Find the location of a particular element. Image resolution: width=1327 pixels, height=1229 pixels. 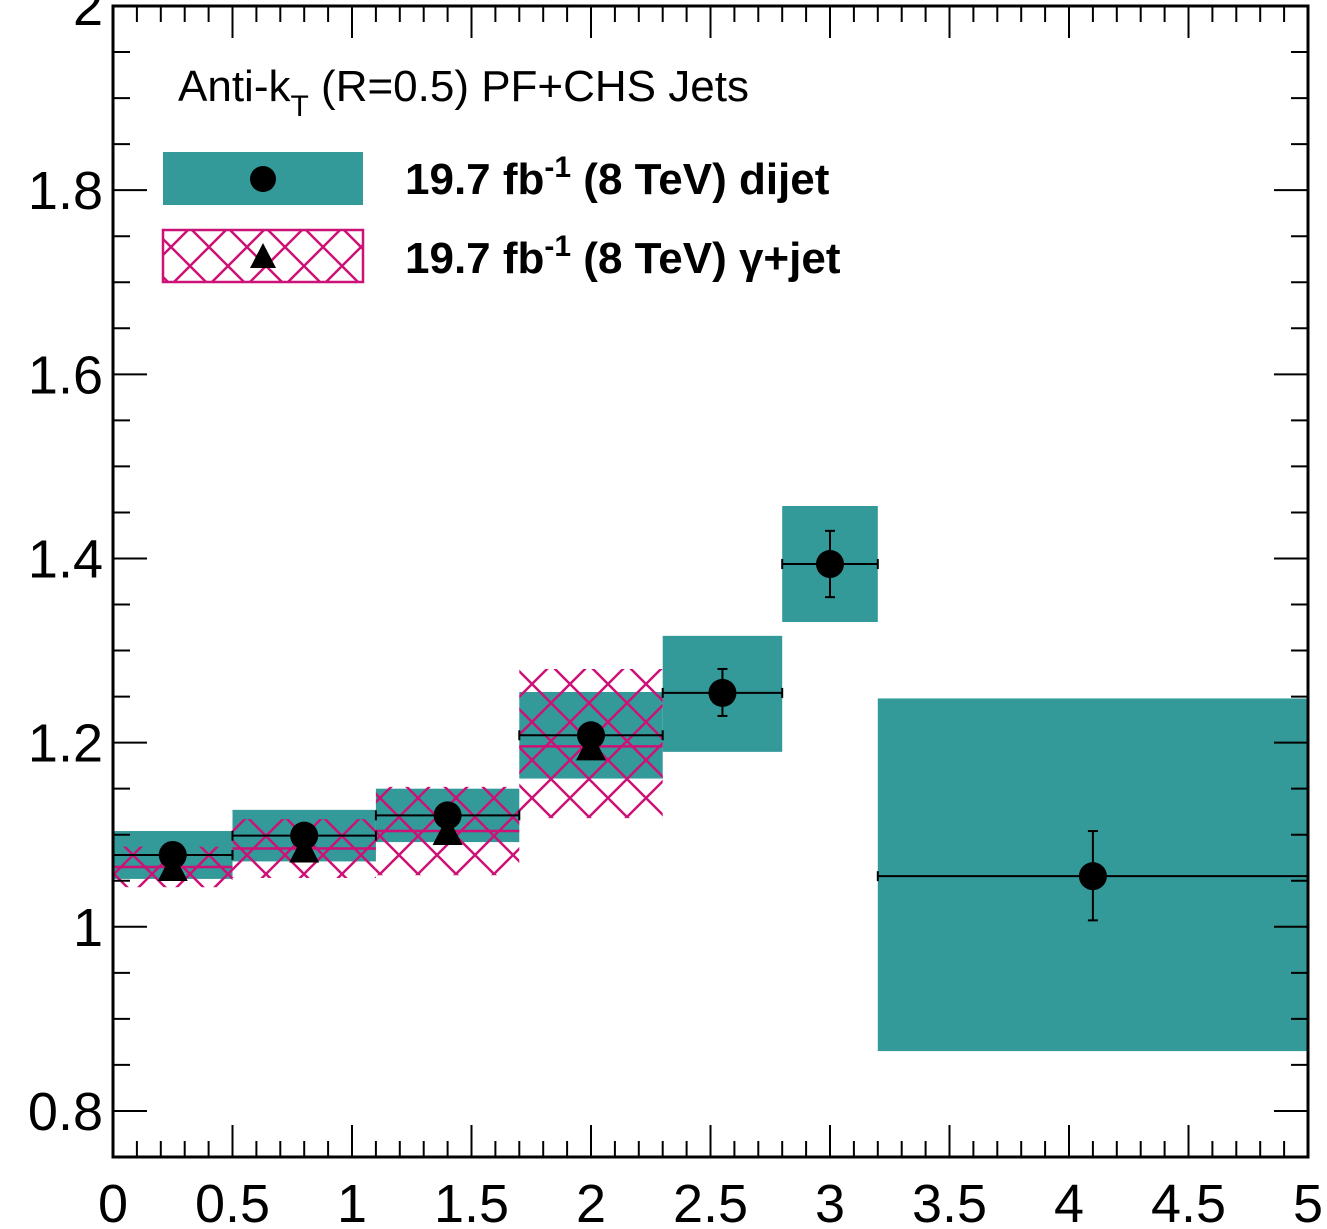

x-tick-label-5: 2.5 is located at coordinates (710, 1201).